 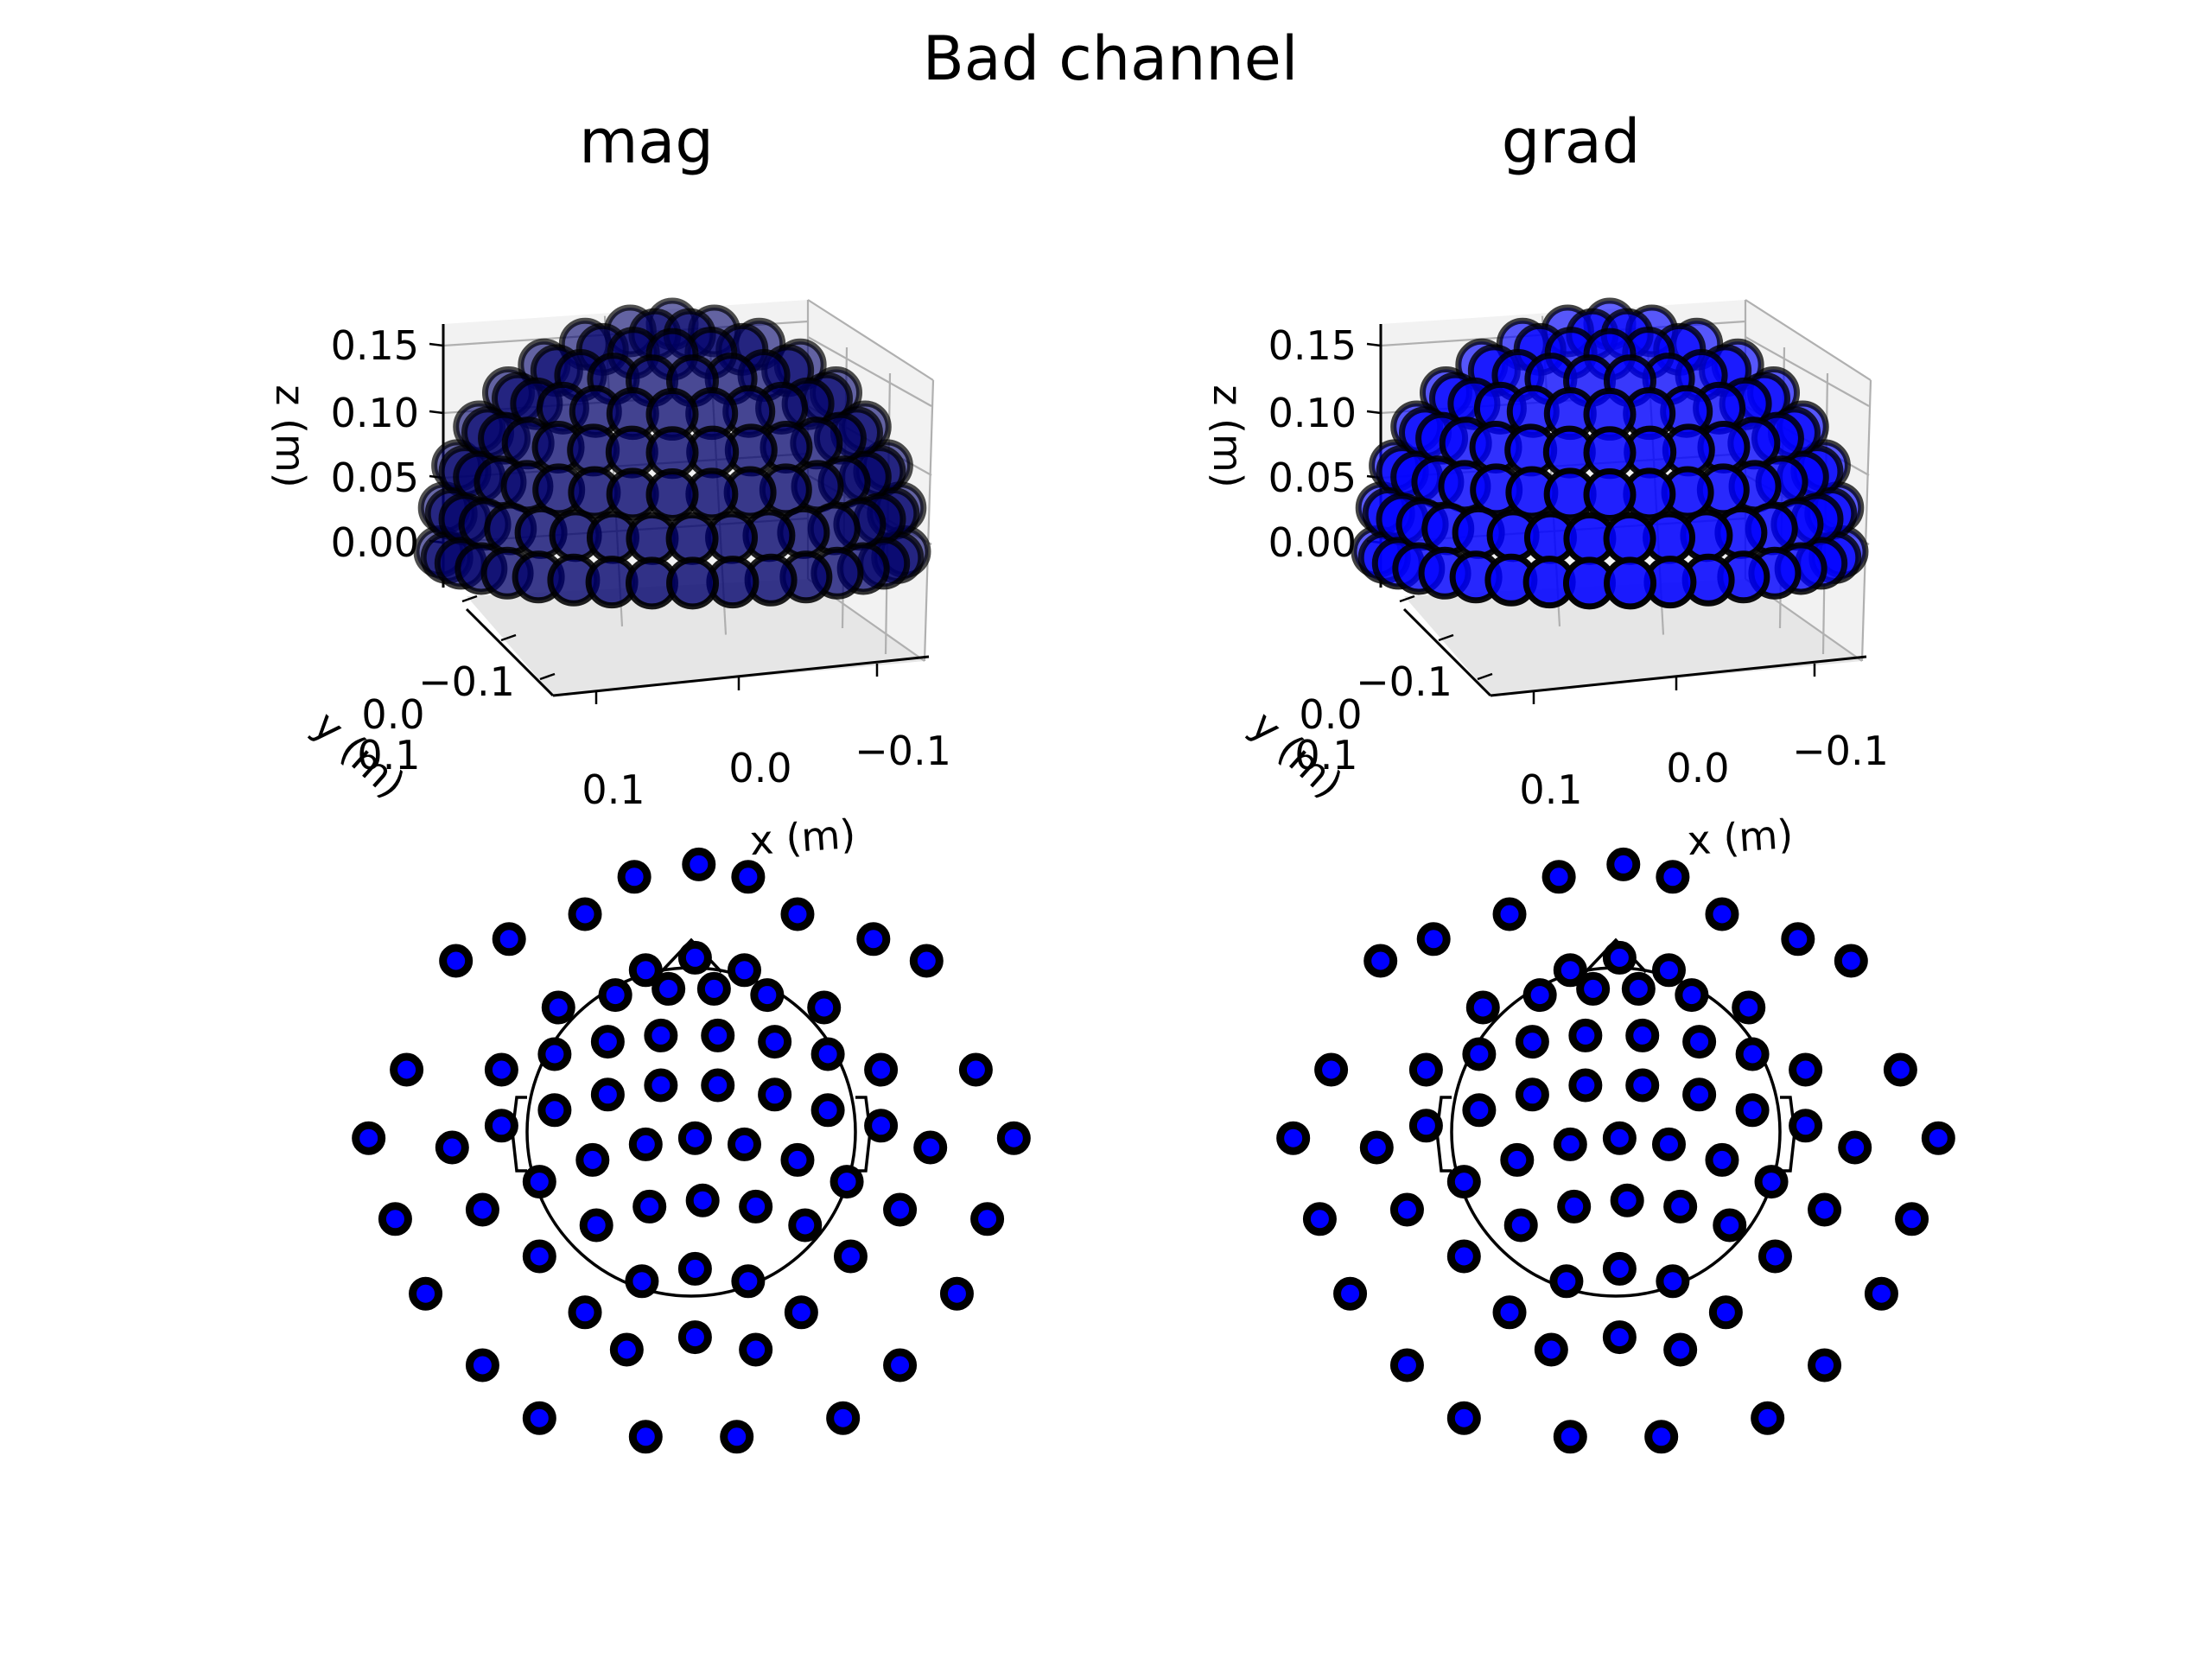 I want to click on grad-panel-title: grad, so click(x=1571, y=141).